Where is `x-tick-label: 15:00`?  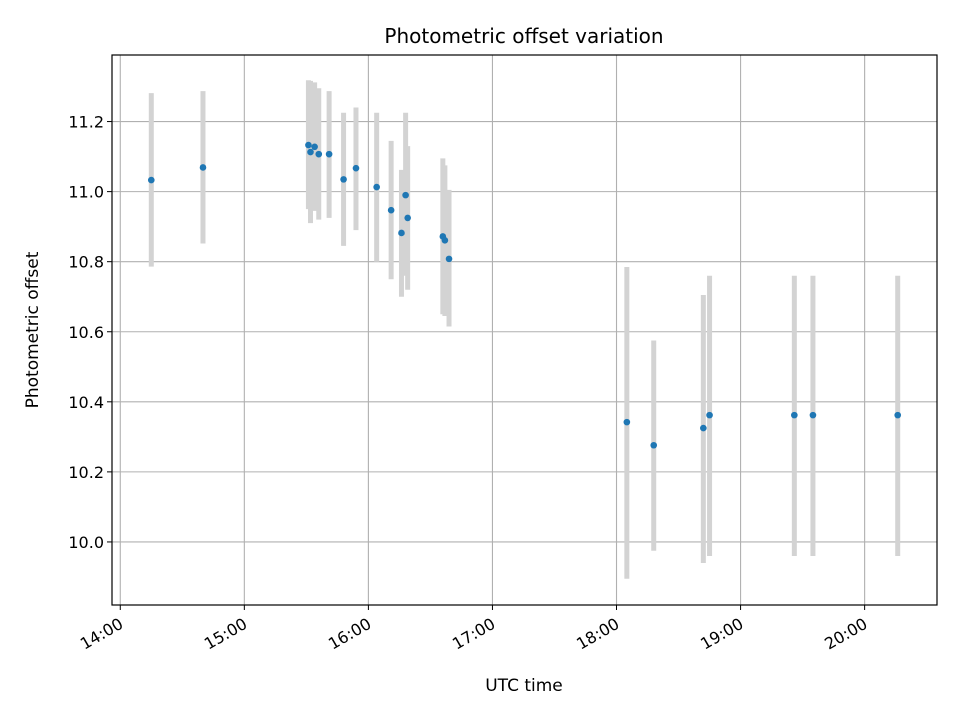
x-tick-label: 15:00 is located at coordinates (225, 634).